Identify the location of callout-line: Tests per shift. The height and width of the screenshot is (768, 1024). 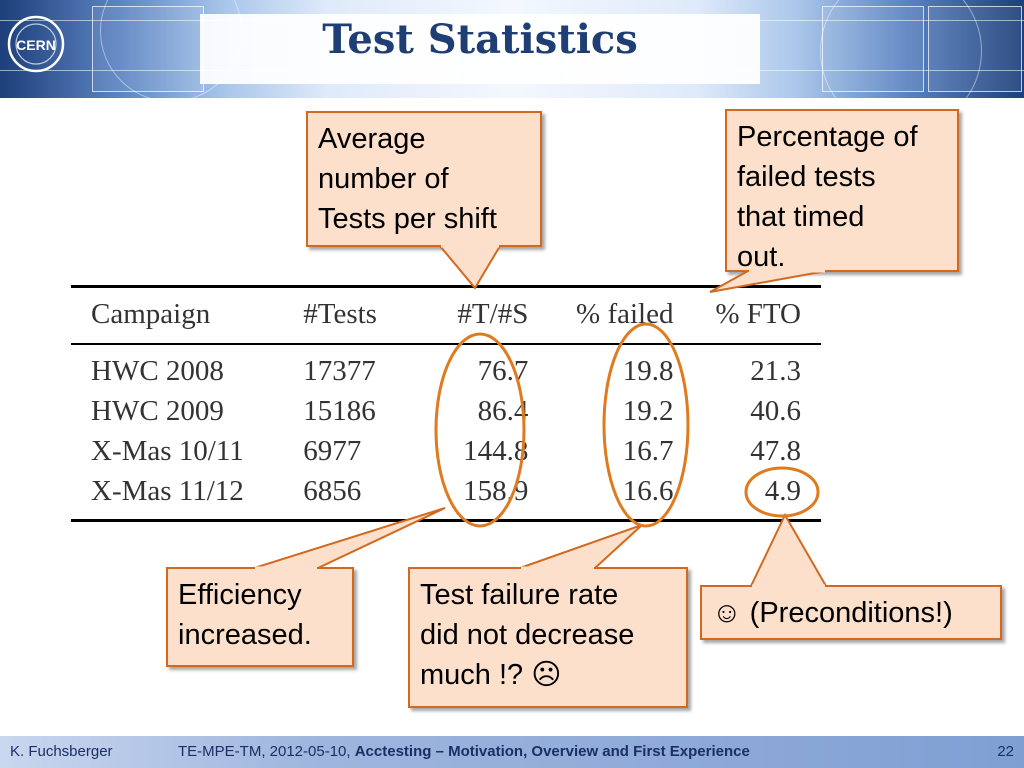
(407, 219).